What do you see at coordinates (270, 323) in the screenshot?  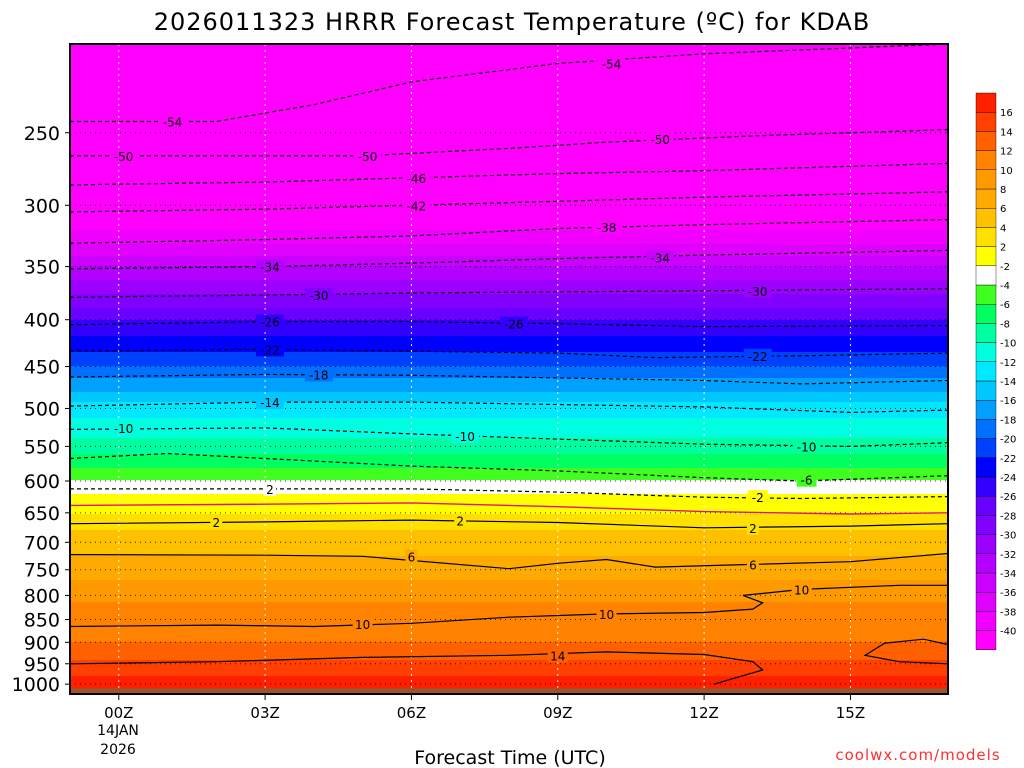 I see `contour-label: -26` at bounding box center [270, 323].